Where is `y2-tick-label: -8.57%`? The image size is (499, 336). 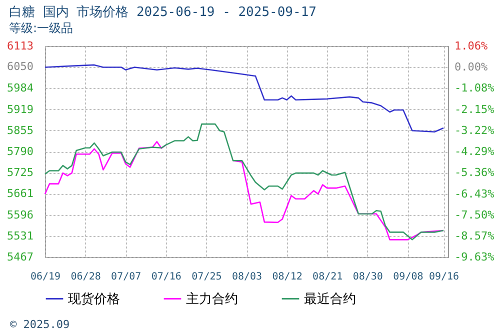
y2-tick-label: -8.57% is located at coordinates (474, 236).